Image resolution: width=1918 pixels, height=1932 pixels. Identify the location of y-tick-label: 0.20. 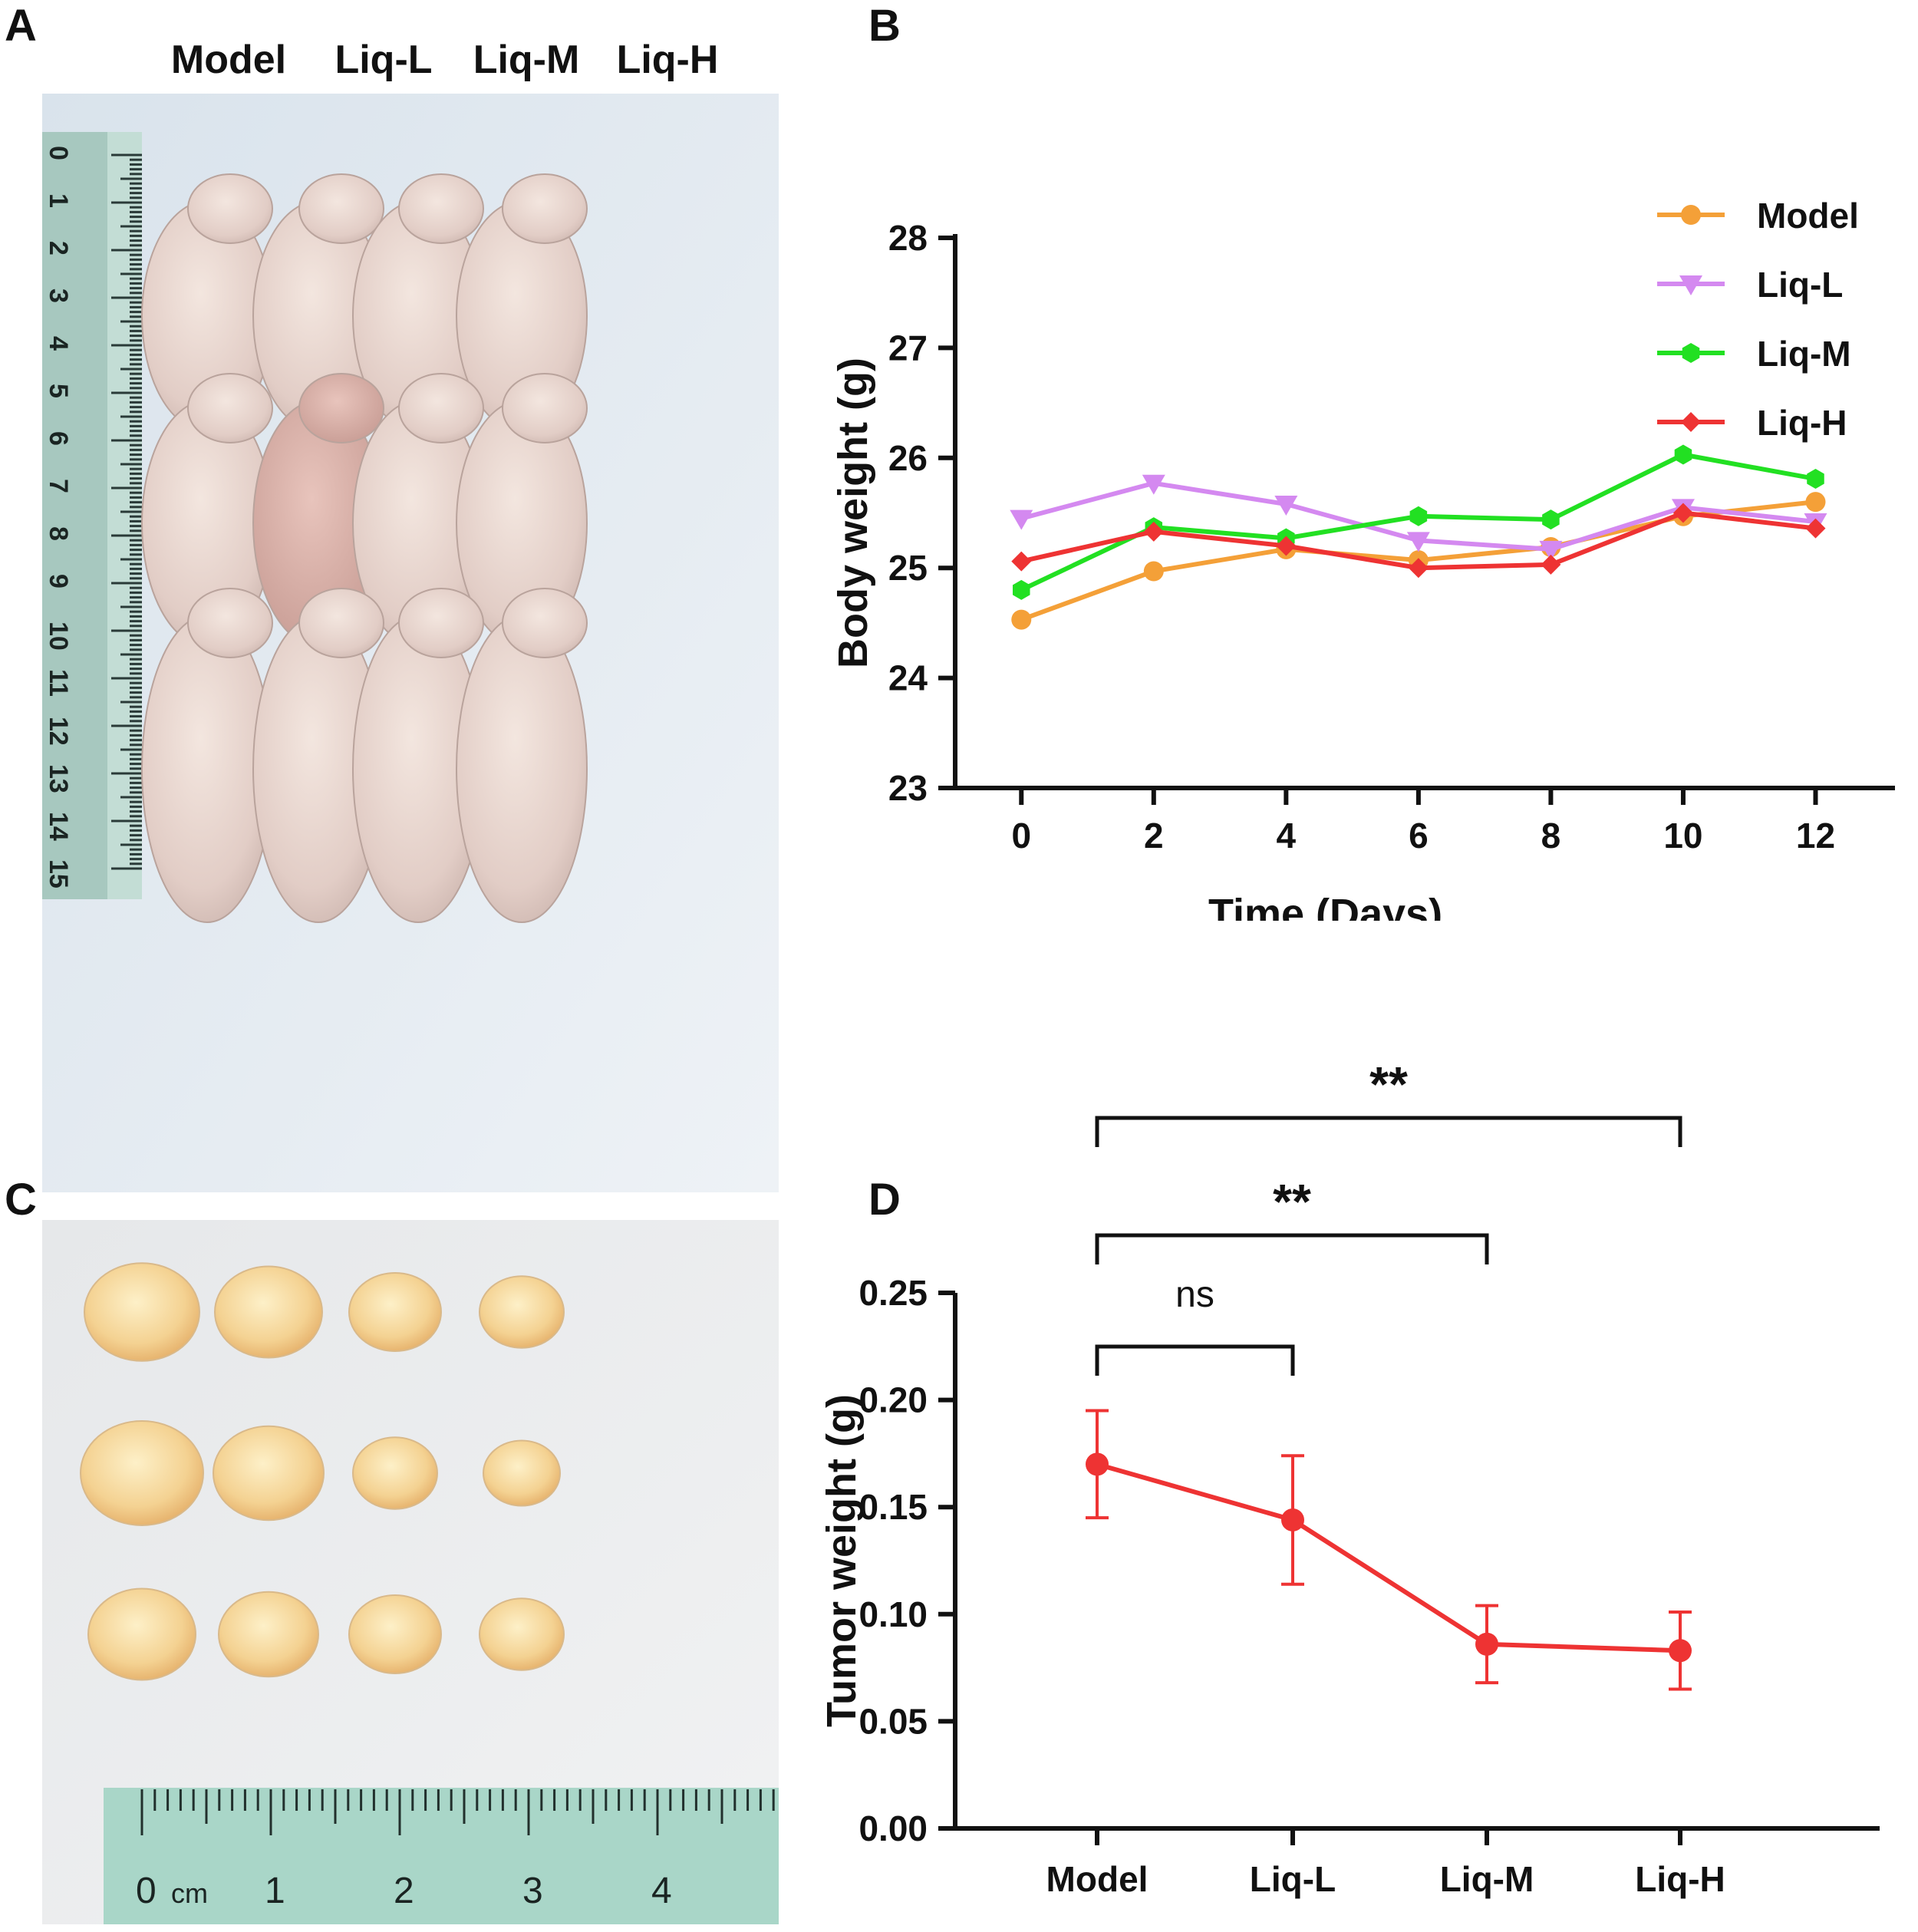
(893, 1400).